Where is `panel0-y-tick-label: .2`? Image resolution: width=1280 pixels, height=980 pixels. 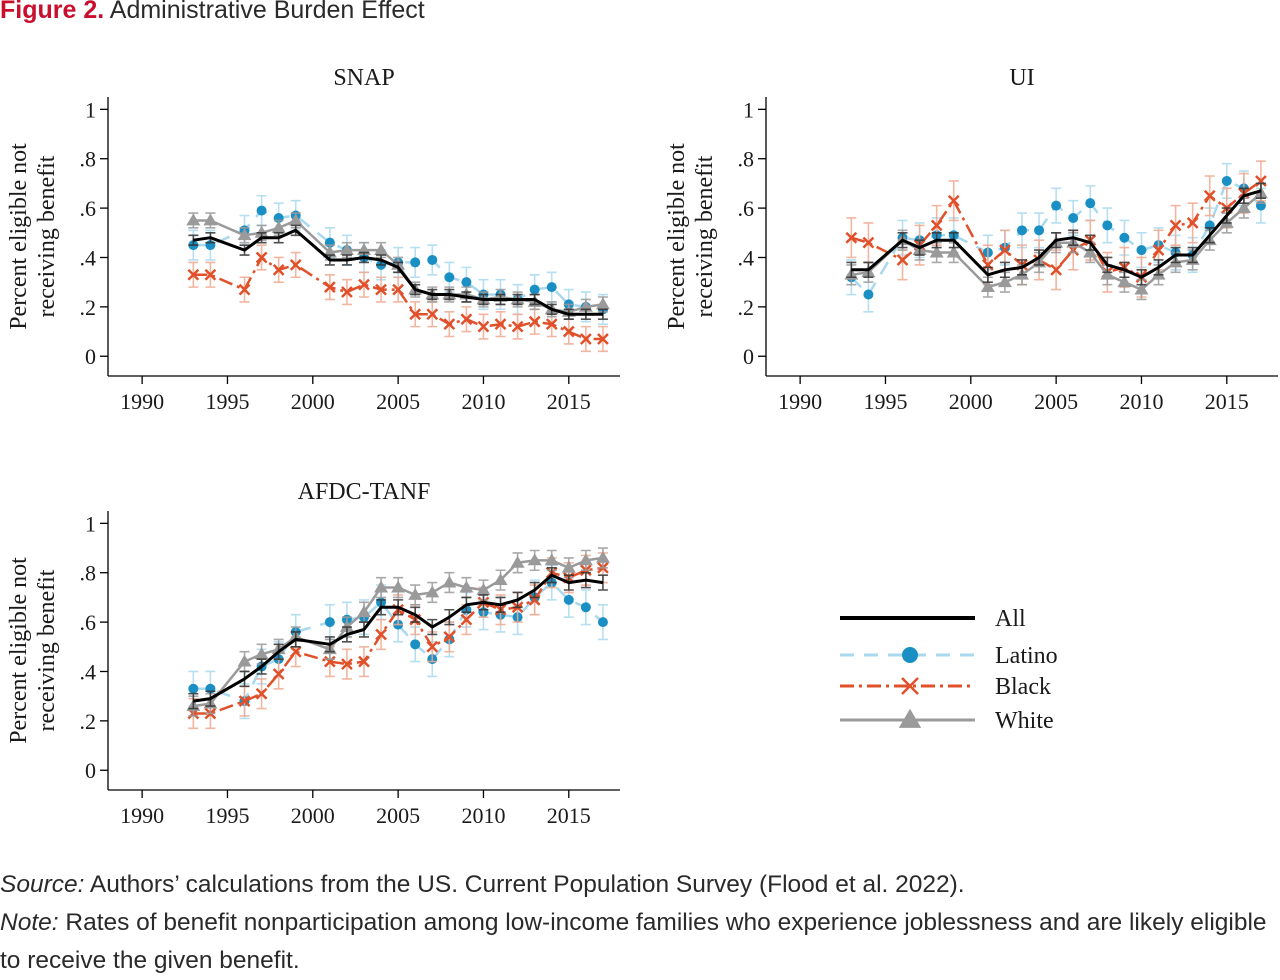
panel0-y-tick-label: .2 is located at coordinates (88, 307).